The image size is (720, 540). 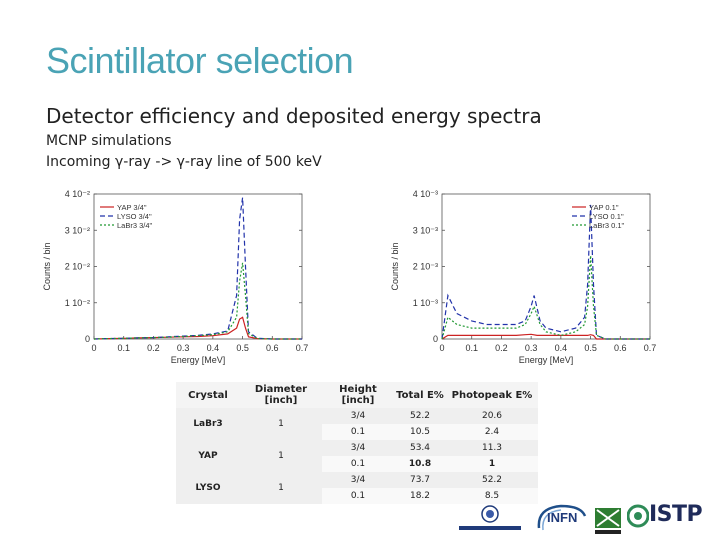 What do you see at coordinates (492, 464) in the screenshot?
I see `photopeak-cell: 1` at bounding box center [492, 464].